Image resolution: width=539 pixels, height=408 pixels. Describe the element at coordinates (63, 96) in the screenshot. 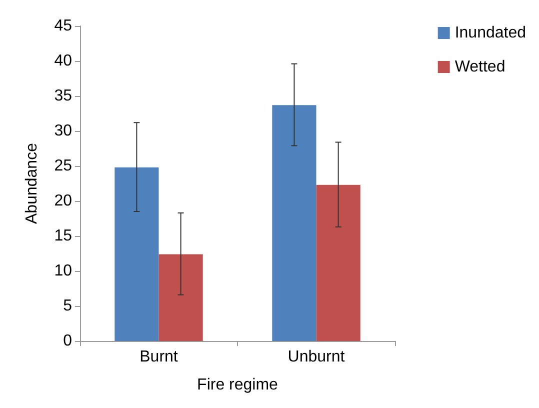

I see `y-tick-label: 35` at that location.